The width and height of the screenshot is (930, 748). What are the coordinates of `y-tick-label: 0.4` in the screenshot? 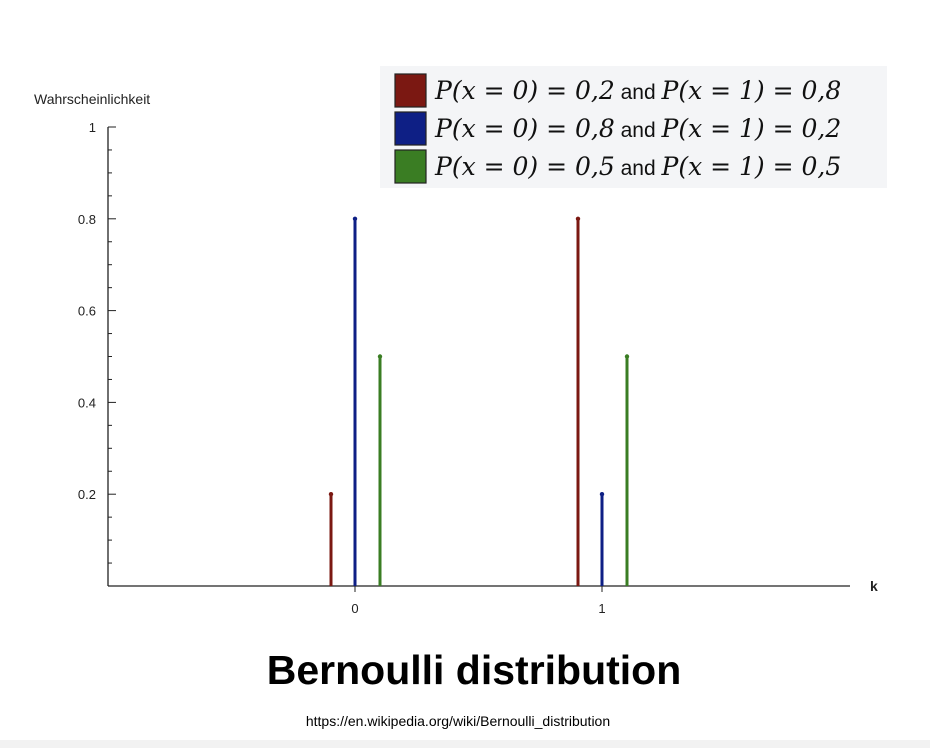 It's located at (87, 402).